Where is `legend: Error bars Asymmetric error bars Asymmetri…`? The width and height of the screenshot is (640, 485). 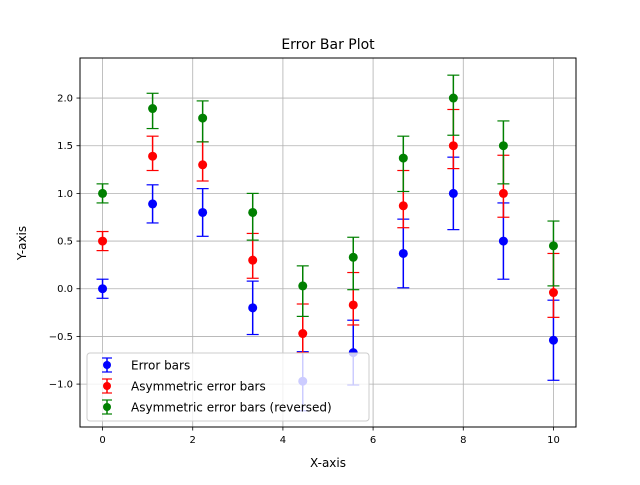
legend: Error bars Asymmetric error bars Asymmetri… is located at coordinates (228, 387).